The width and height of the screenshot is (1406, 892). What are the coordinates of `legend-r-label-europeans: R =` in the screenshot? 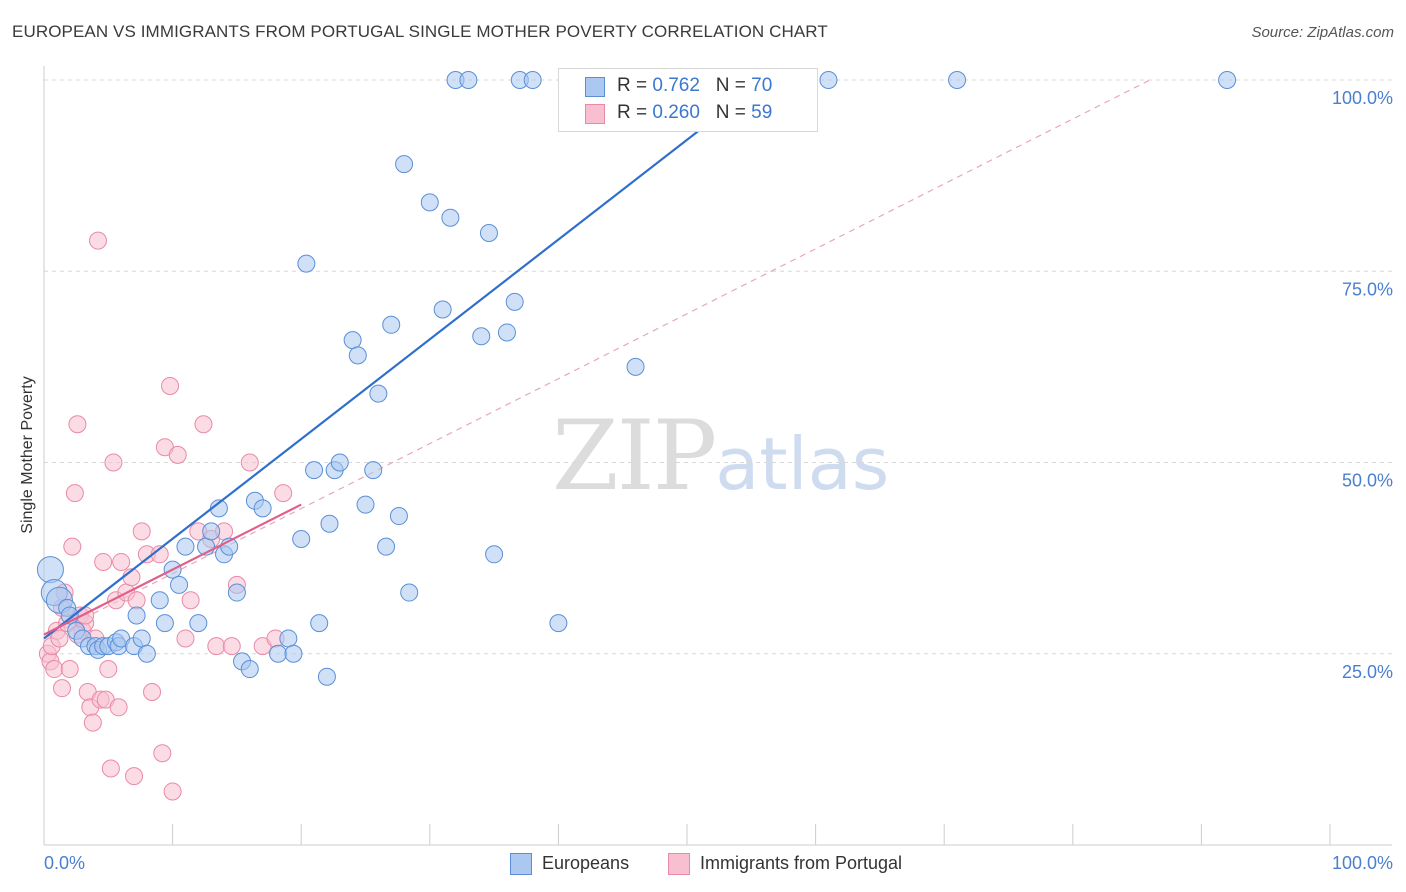 It's located at (632, 85).